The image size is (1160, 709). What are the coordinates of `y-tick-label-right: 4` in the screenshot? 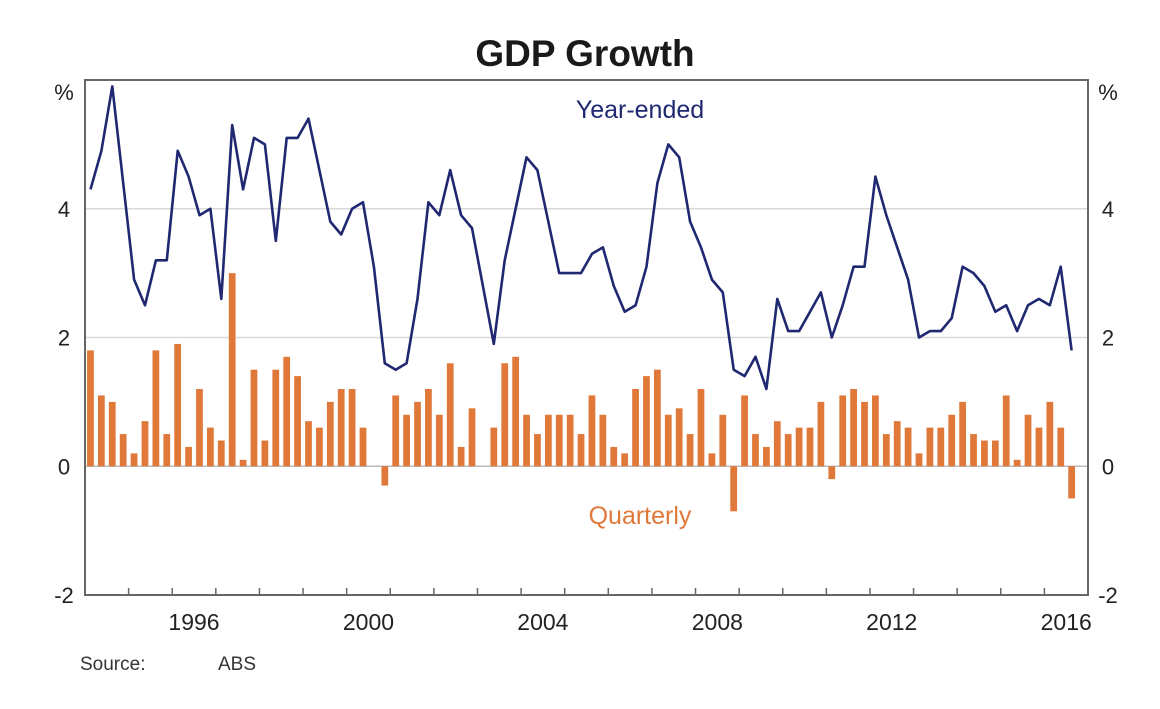 It's located at (1108, 209).